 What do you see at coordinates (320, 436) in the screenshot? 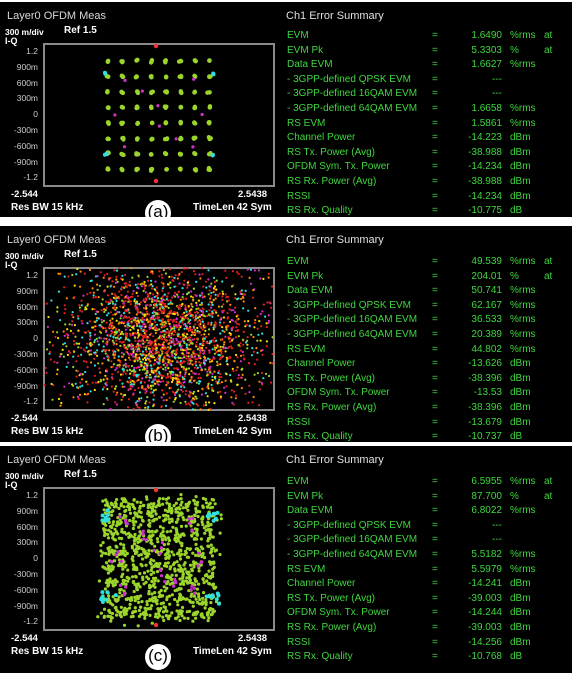
I see `metric-name: RS Rx. Quality` at bounding box center [320, 436].